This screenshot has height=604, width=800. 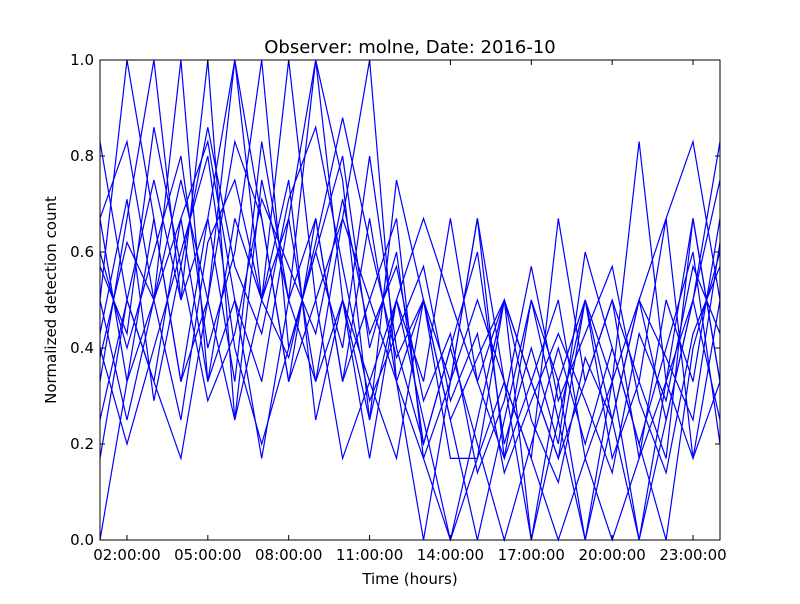 What do you see at coordinates (611, 555) in the screenshot?
I see `x-tick-label: 20:00:00` at bounding box center [611, 555].